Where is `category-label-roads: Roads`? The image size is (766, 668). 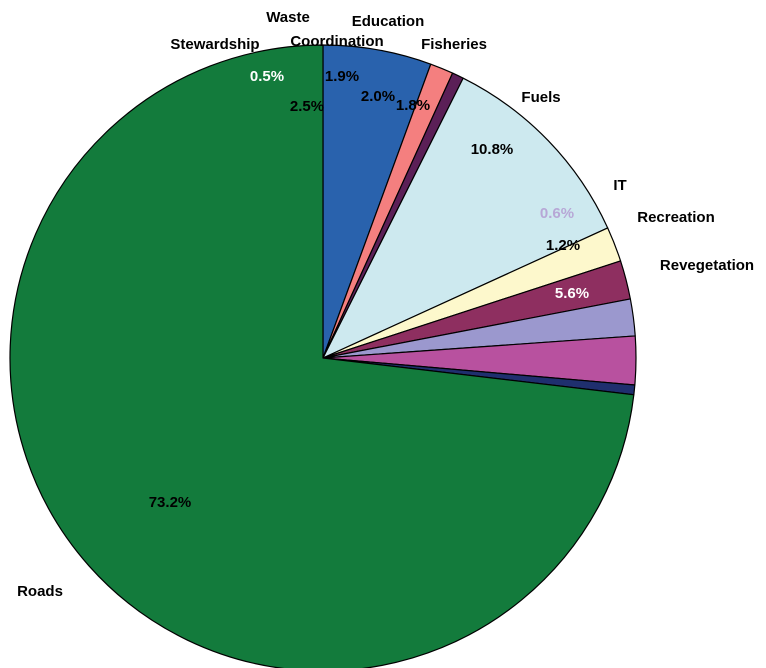
category-label-roads: Roads is located at coordinates (40, 591).